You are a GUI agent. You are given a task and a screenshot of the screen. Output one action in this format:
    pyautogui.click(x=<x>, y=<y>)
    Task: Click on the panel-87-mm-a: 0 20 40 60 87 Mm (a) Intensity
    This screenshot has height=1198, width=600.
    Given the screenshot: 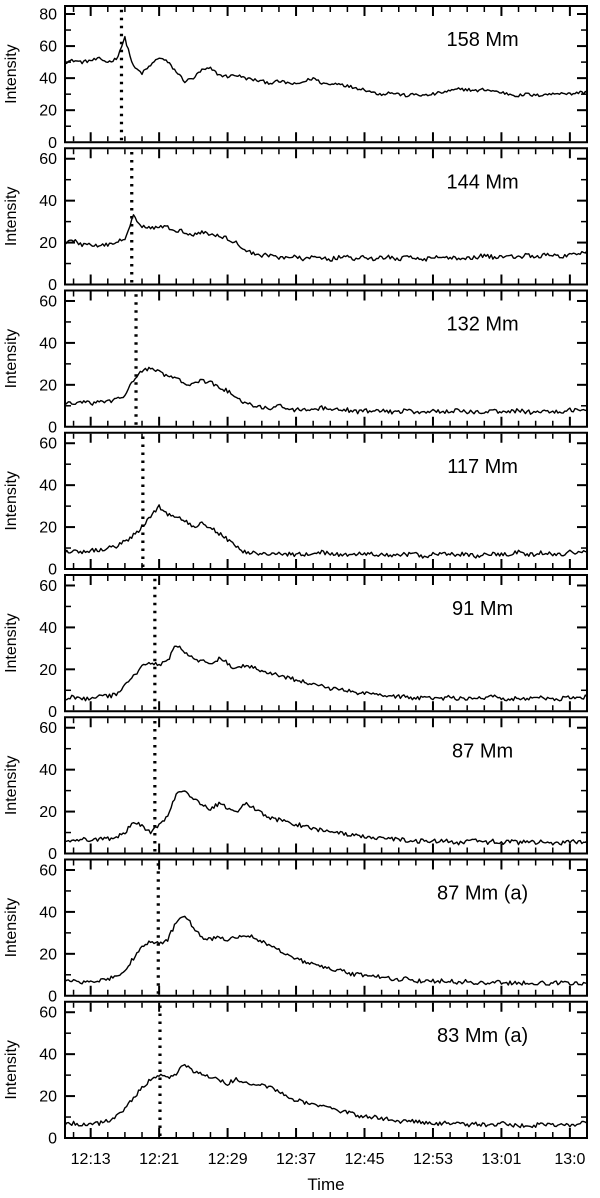 What is the action you would take?
    pyautogui.click(x=295, y=931)
    